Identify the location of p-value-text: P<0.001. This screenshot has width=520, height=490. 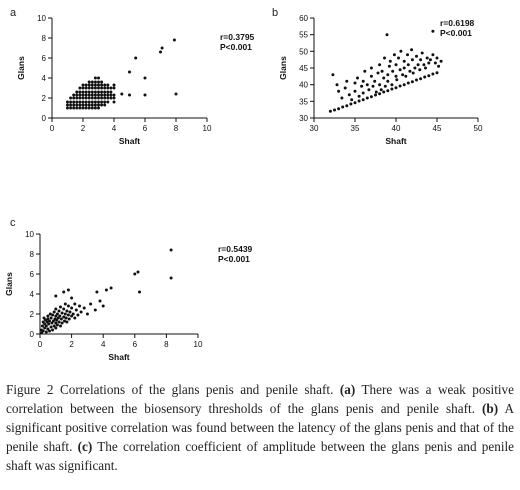
(456, 33).